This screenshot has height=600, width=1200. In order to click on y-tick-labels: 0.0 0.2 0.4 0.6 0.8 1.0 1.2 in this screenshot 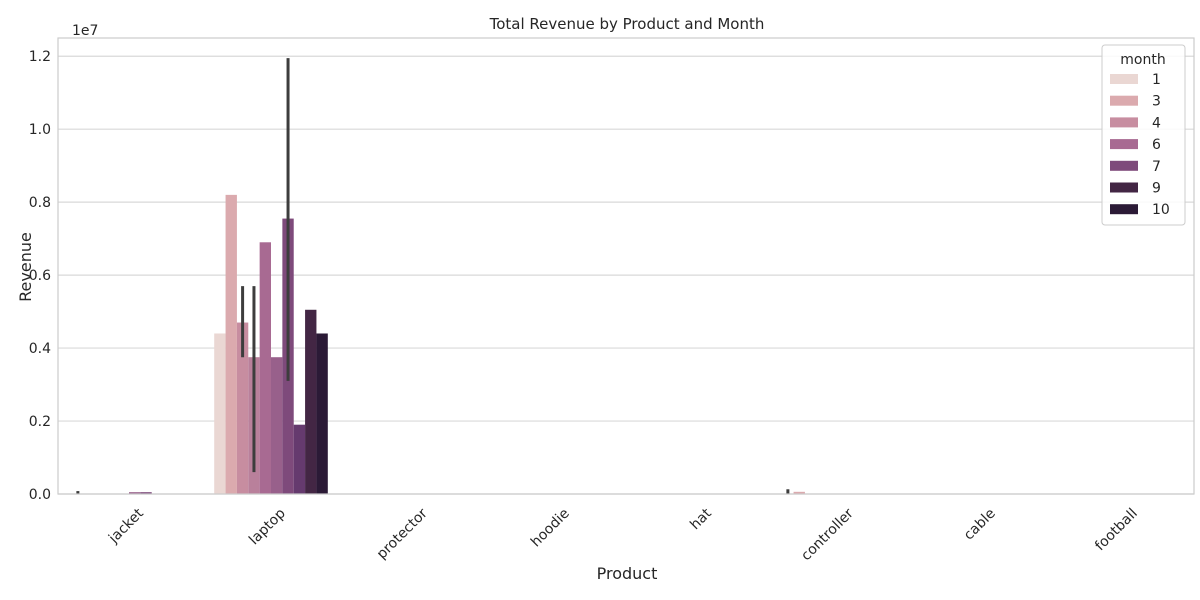, I will do `click(40, 276)`.